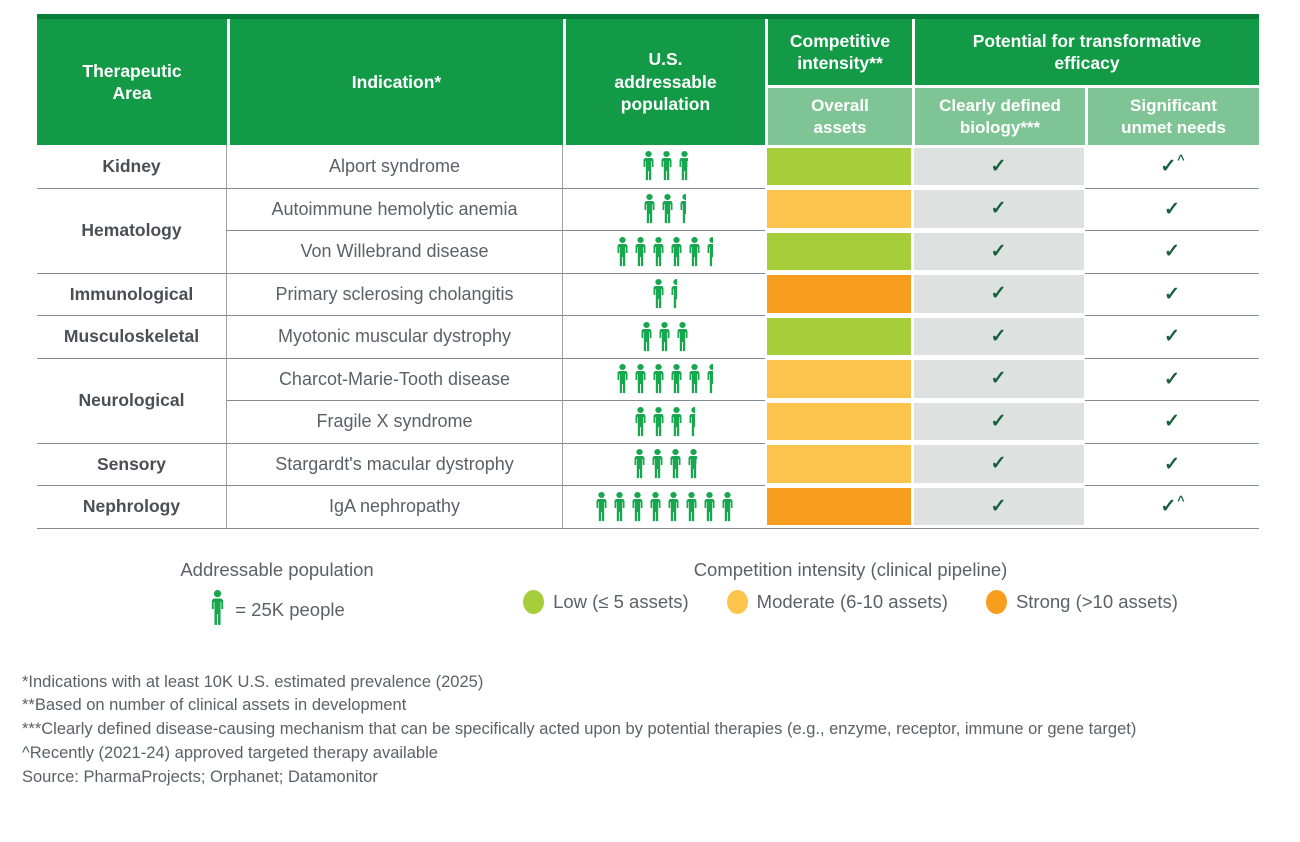  Describe the element at coordinates (132, 230) in the screenshot. I see `area-cell: Hematology` at that location.